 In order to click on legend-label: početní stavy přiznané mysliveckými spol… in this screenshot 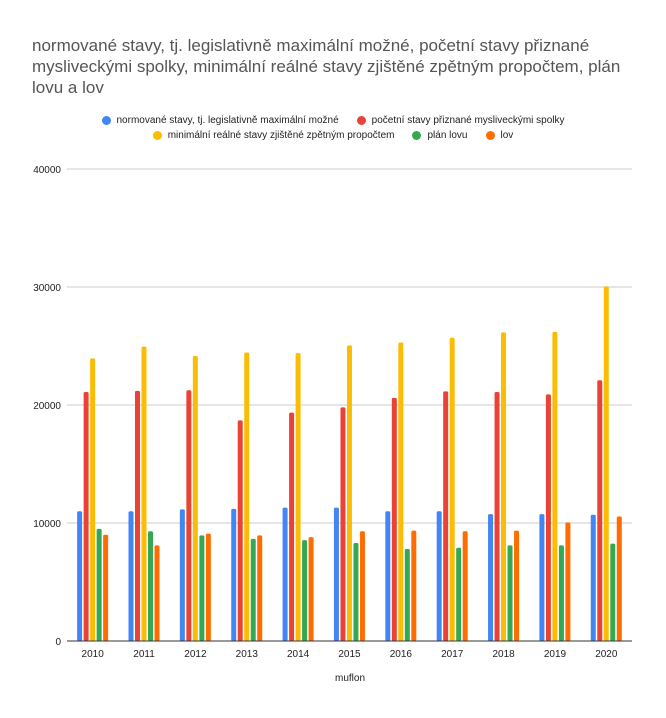, I will do `click(468, 120)`.